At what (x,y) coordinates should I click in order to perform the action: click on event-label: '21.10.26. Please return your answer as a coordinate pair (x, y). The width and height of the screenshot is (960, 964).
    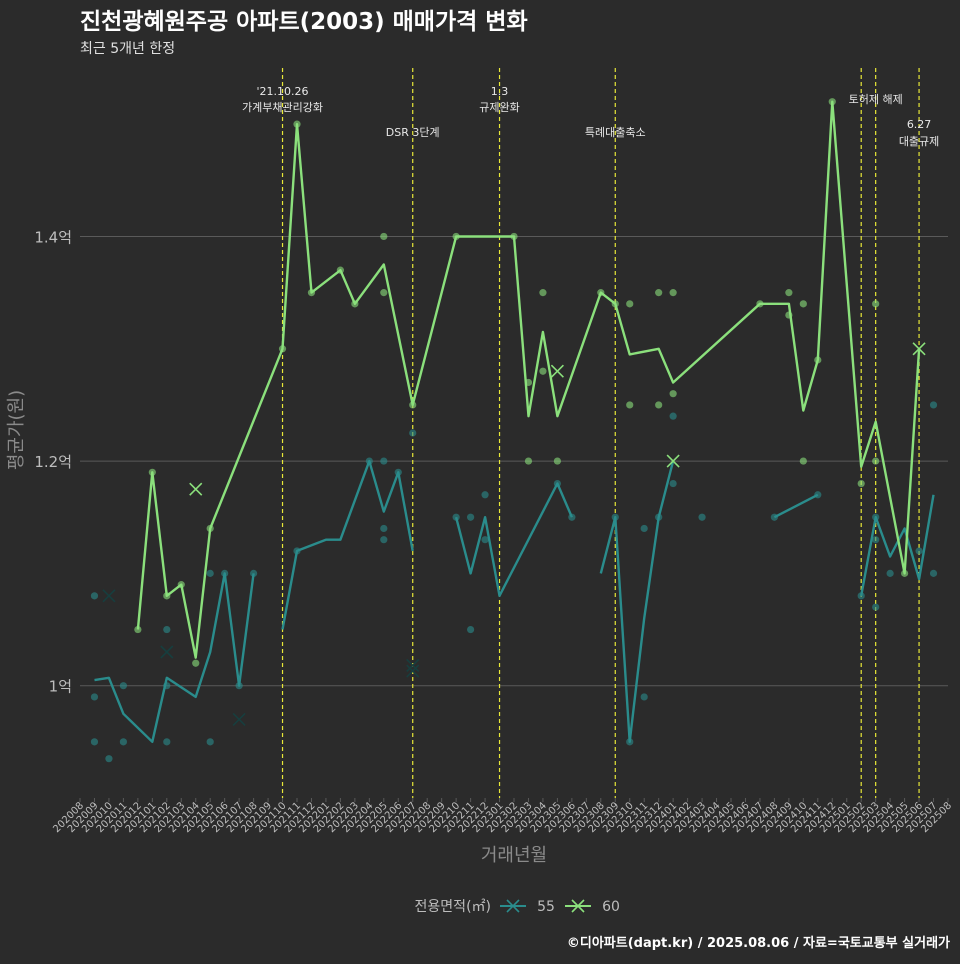
    Looking at the image, I should click on (283, 91).